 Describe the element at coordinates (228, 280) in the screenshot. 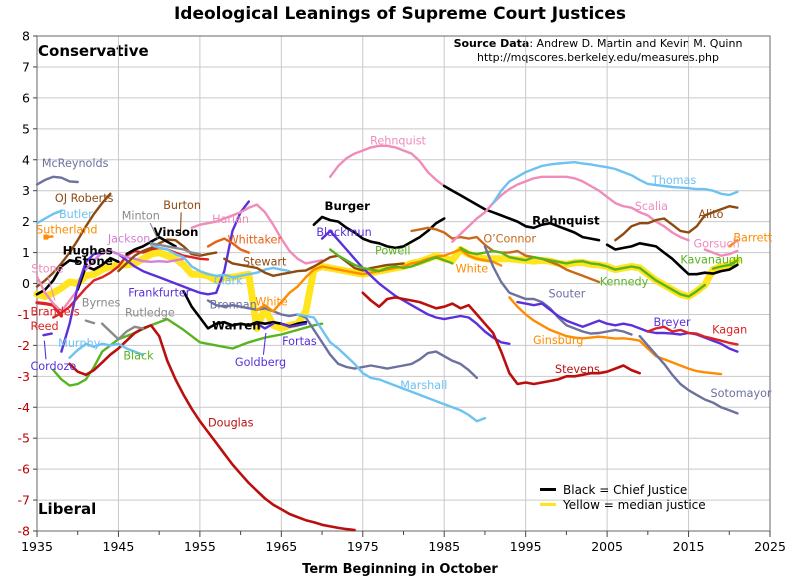

I see `justice-label-clark: Clark` at that location.